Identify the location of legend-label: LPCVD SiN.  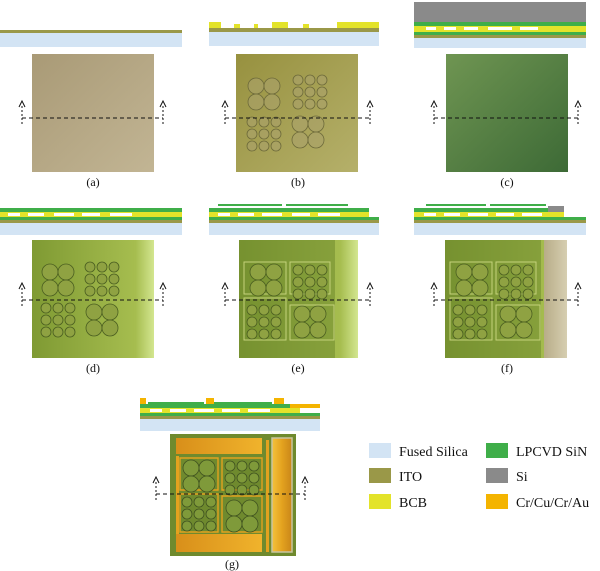
(551, 452).